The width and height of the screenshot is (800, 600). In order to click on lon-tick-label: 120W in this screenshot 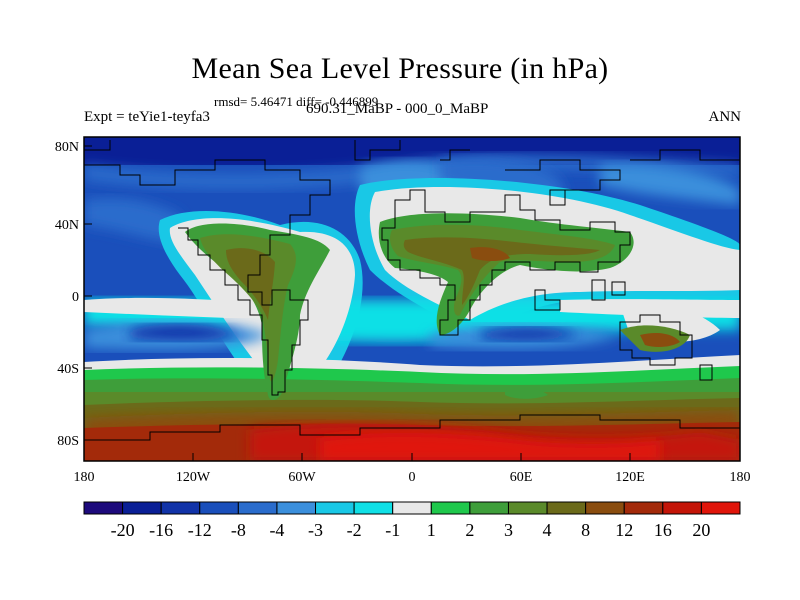, I will do `click(193, 477)`.